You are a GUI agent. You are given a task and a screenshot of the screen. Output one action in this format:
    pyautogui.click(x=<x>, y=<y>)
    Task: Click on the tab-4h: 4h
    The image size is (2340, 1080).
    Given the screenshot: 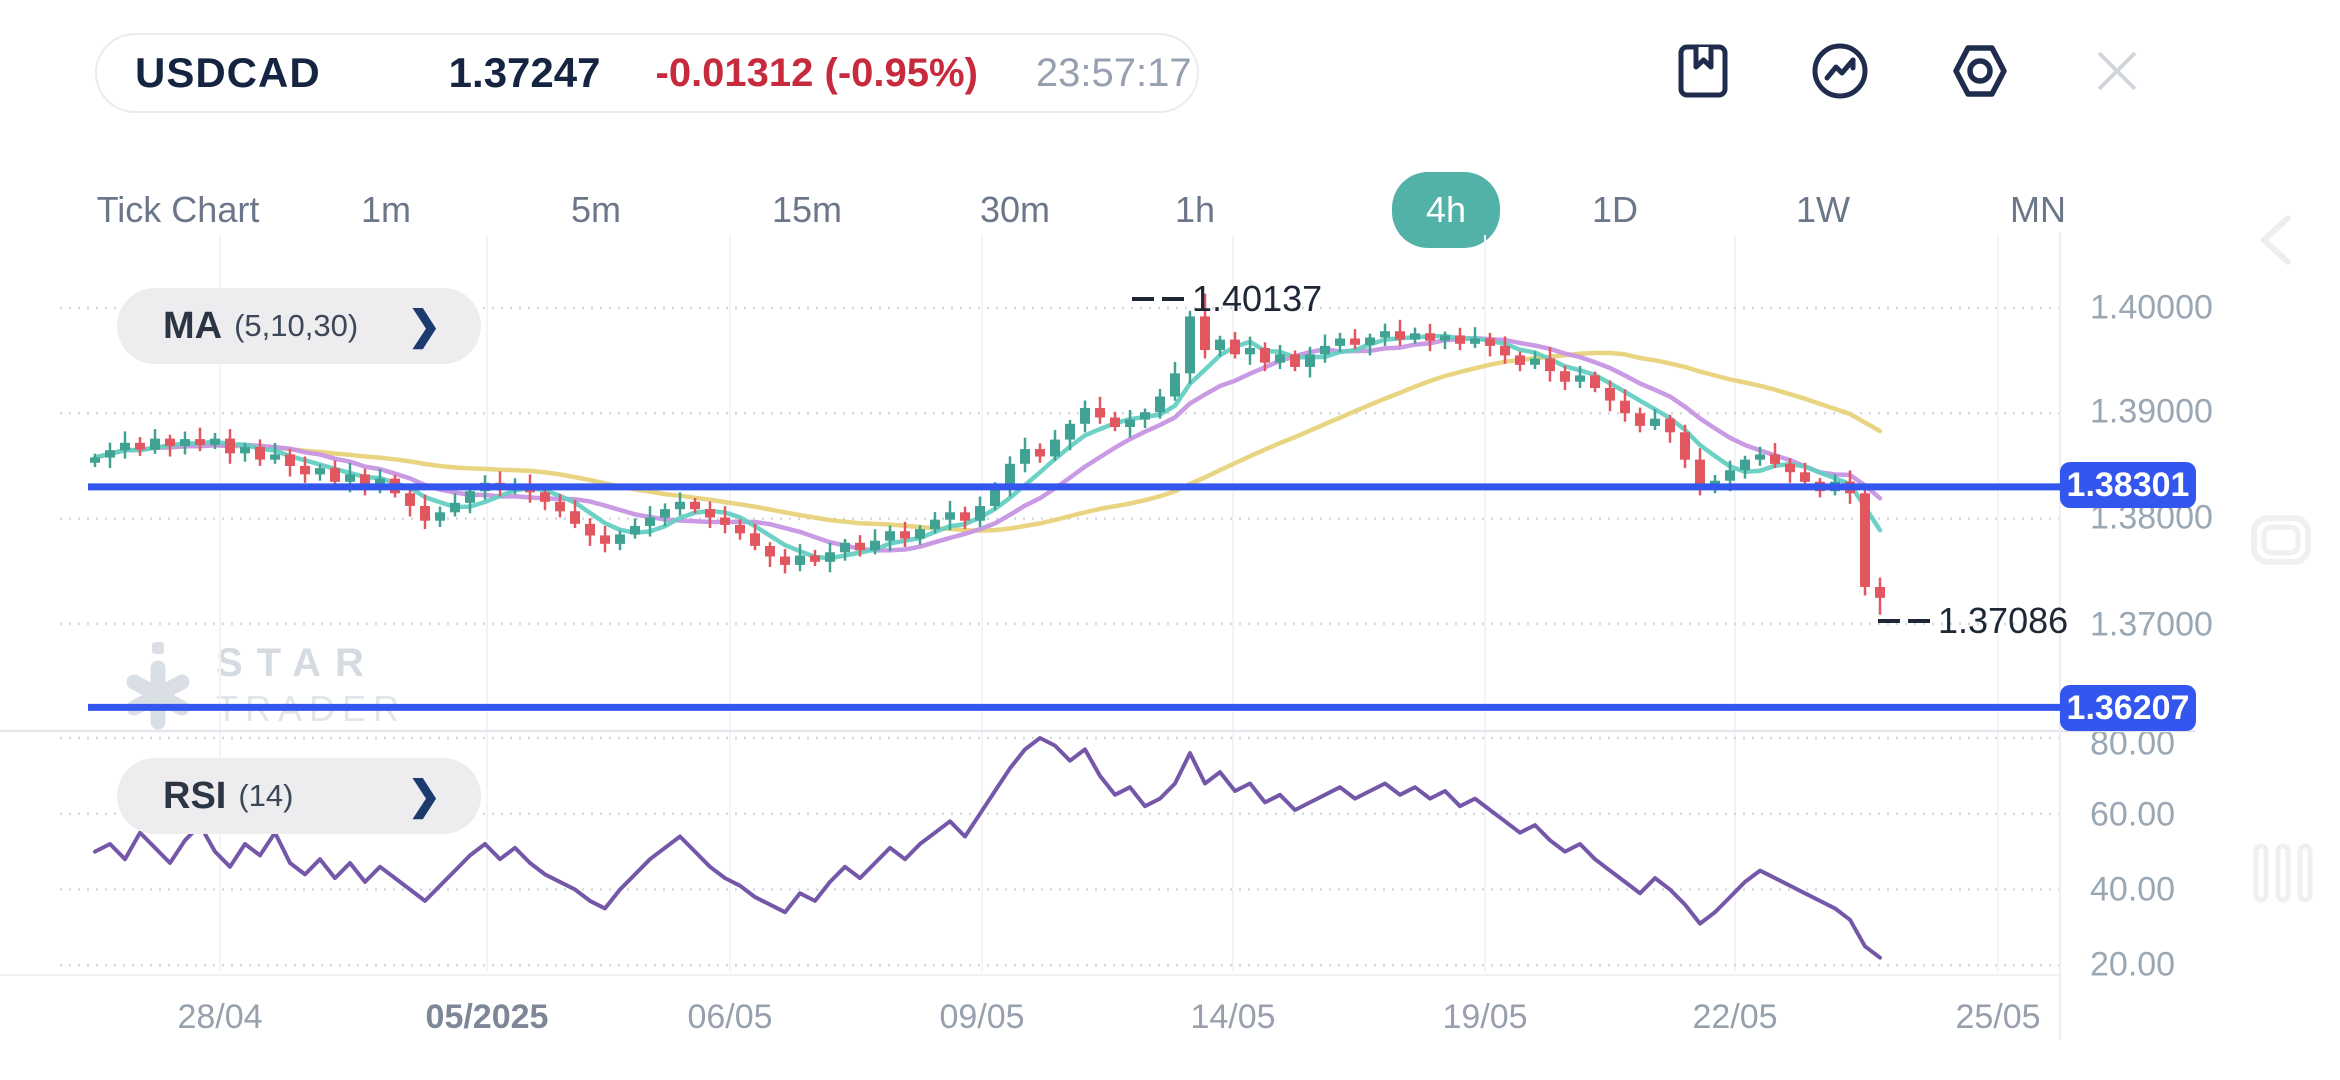 What is the action you would take?
    pyautogui.click(x=1446, y=210)
    